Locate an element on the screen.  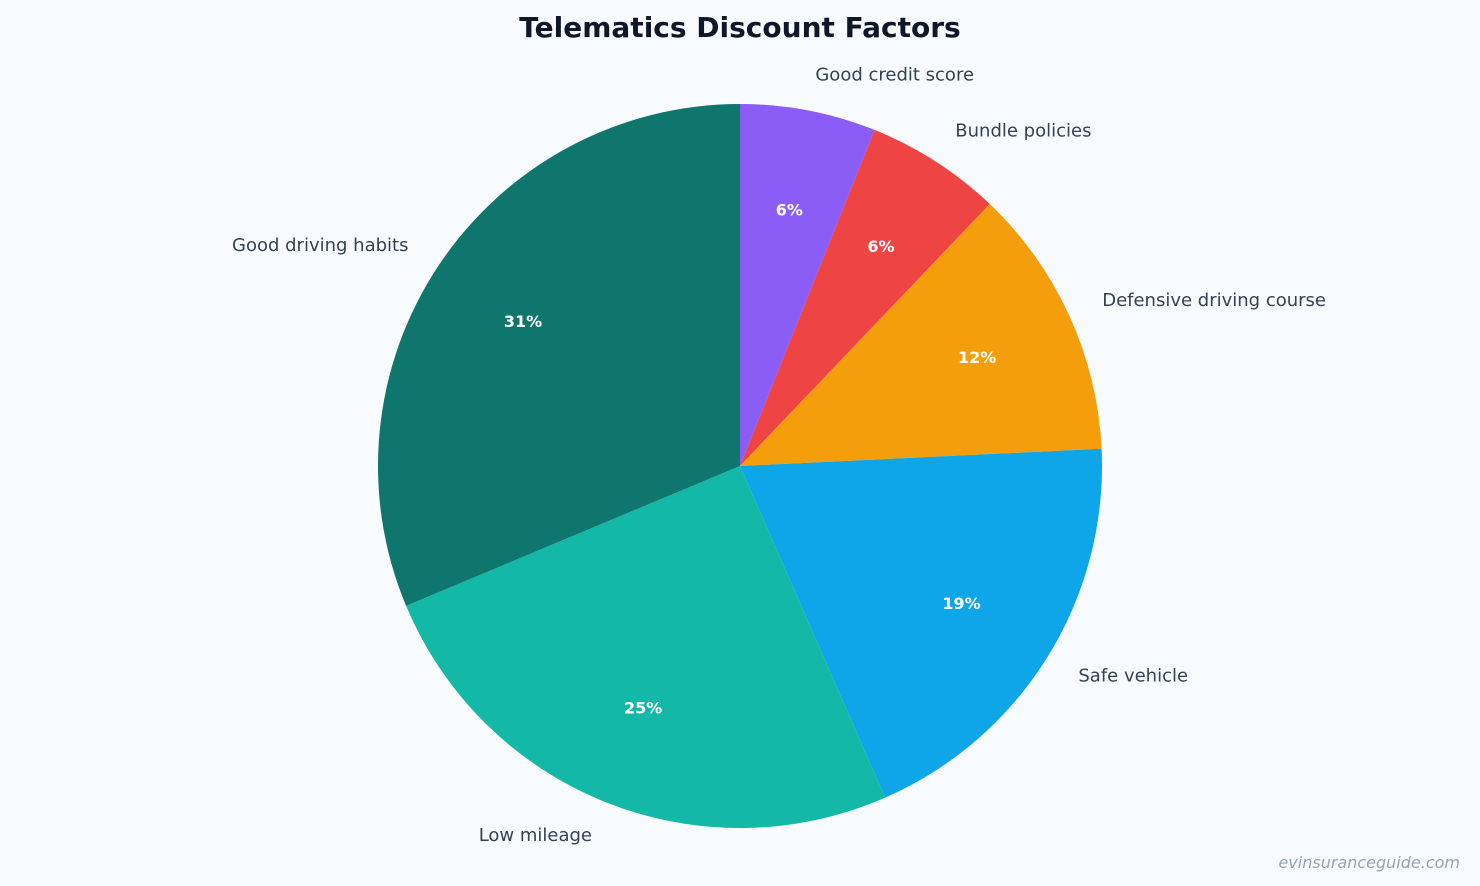
slice-category-label: Bundle policies is located at coordinates (1023, 131).